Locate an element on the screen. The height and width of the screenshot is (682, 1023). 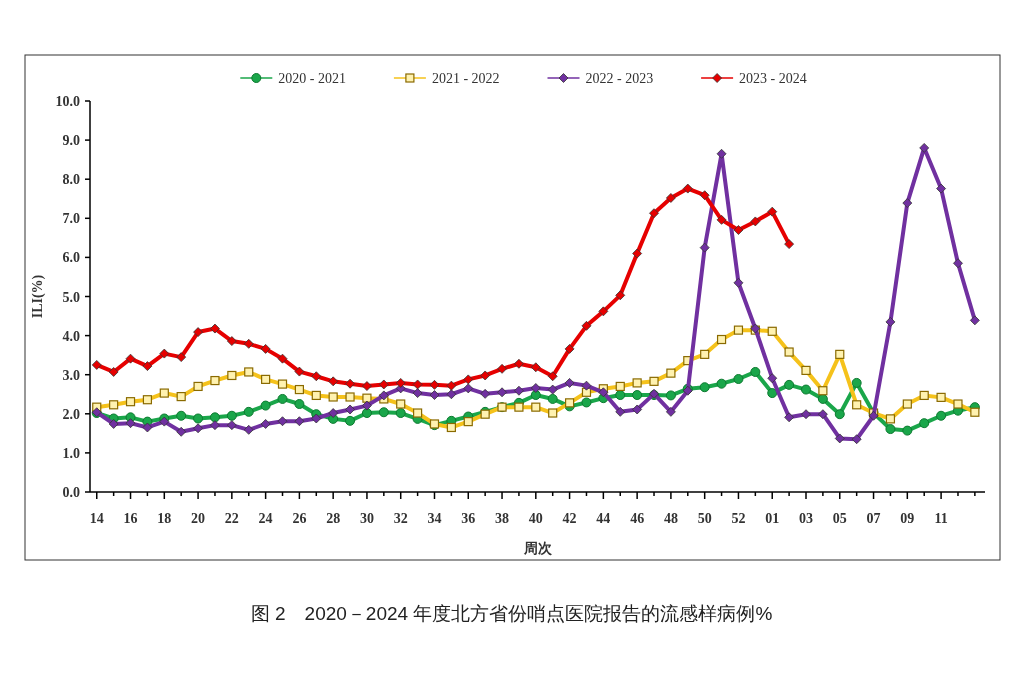
x-tick-label: 16 is located at coordinates (130, 518).